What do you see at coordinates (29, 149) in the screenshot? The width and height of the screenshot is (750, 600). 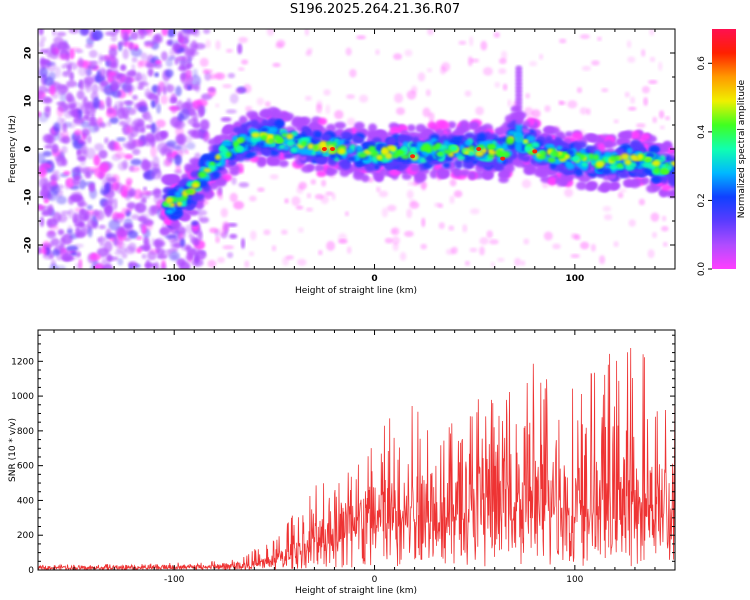 I see `spectrogram-y-tick-label: 0` at bounding box center [29, 149].